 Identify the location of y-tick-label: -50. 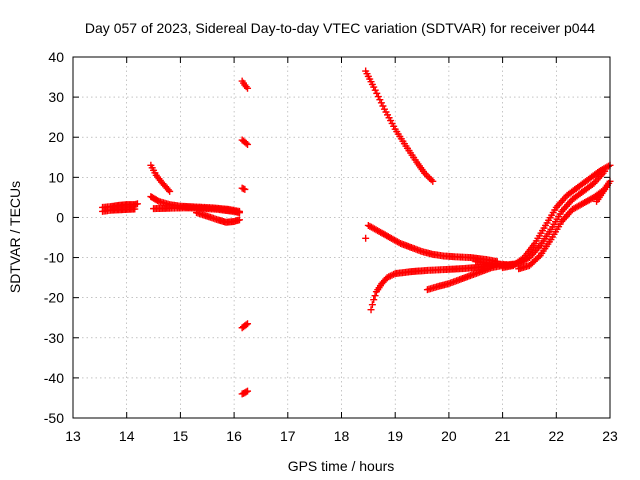
(54, 418).